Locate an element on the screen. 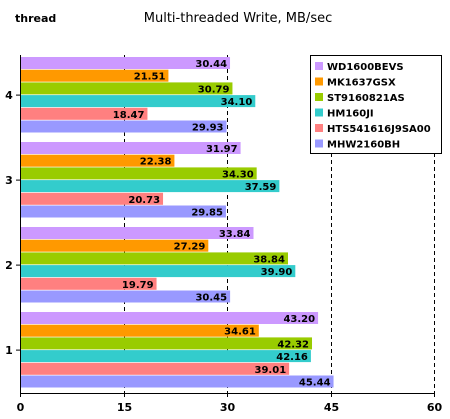 The width and height of the screenshot is (450, 419). data-label: 30.45 is located at coordinates (211, 298).